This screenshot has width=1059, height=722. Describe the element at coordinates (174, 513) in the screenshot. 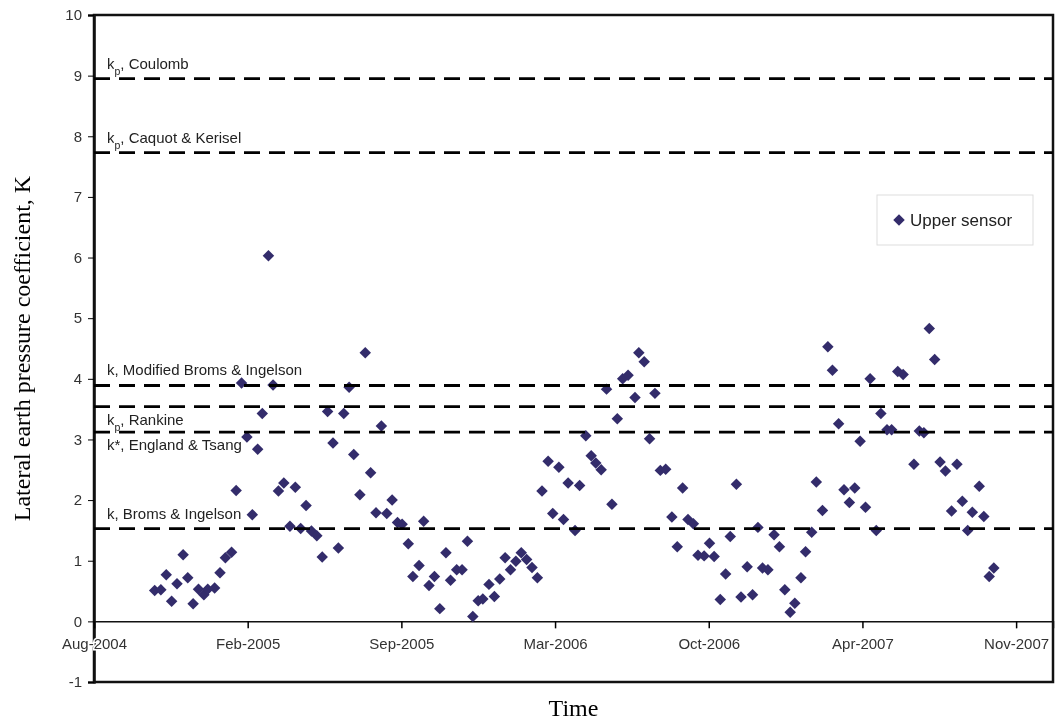

I see `ref-line-label: k, Broms & Ingelson` at that location.